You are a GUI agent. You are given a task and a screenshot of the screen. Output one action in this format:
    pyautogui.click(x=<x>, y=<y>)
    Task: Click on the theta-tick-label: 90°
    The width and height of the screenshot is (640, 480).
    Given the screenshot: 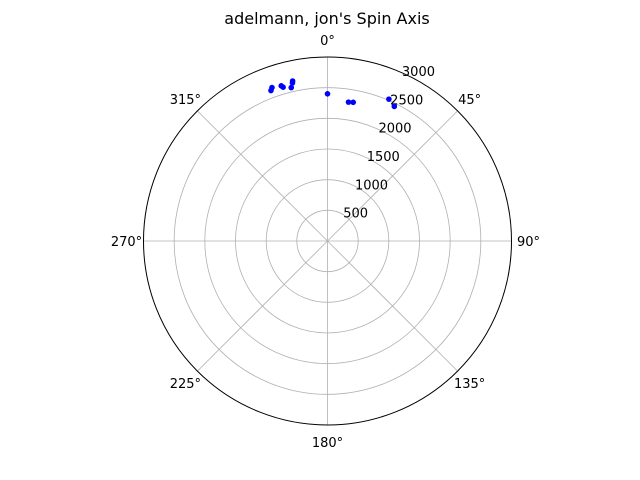 What is the action you would take?
    pyautogui.click(x=528, y=242)
    